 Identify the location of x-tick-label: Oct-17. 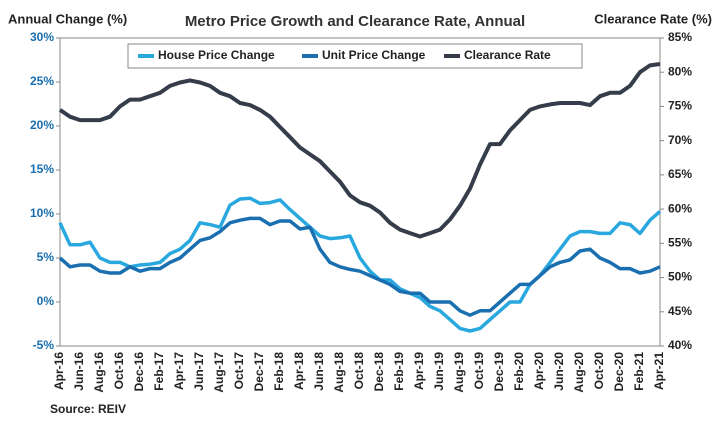
(239, 371).